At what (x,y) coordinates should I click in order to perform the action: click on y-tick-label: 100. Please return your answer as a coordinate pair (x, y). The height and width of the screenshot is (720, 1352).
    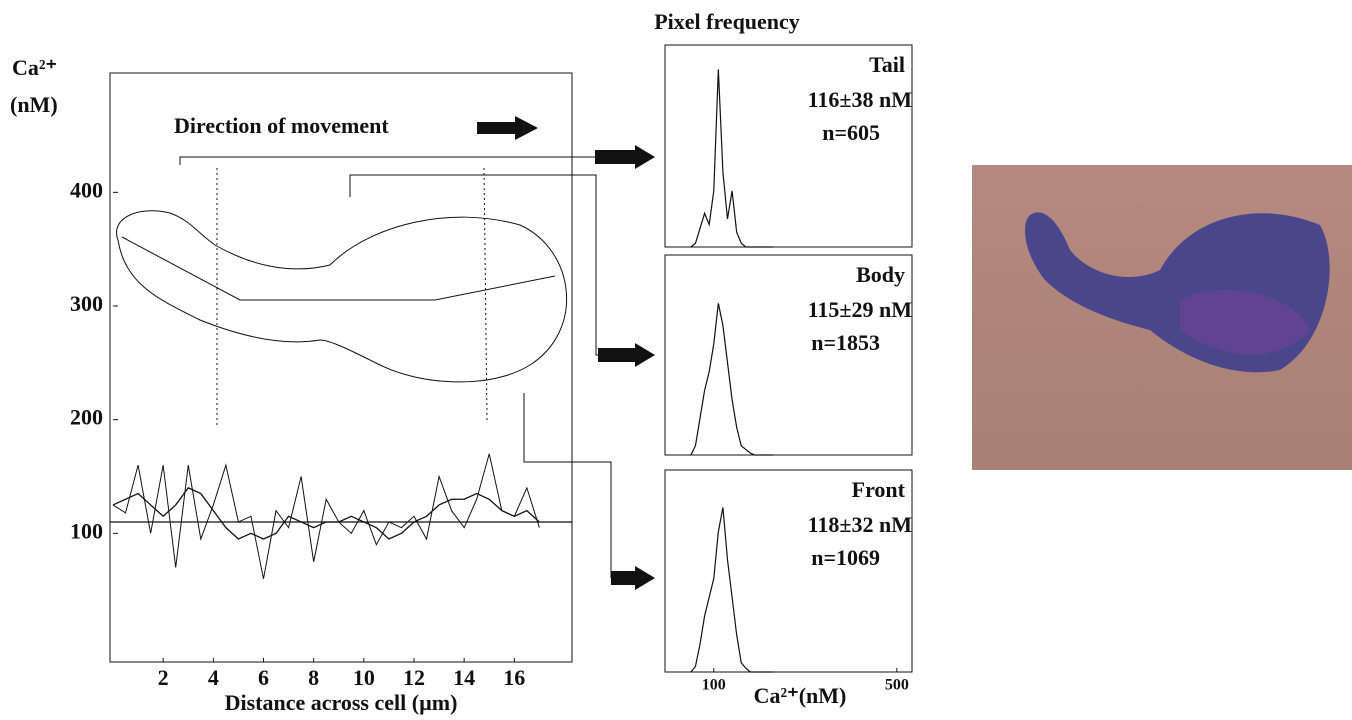
    Looking at the image, I should click on (86, 530).